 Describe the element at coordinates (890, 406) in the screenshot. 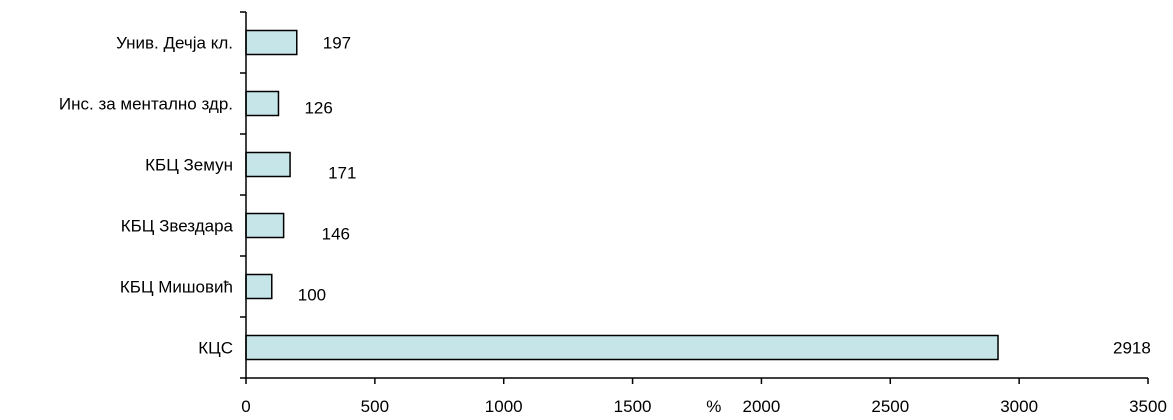

I see `x-tick-label: 2500` at that location.